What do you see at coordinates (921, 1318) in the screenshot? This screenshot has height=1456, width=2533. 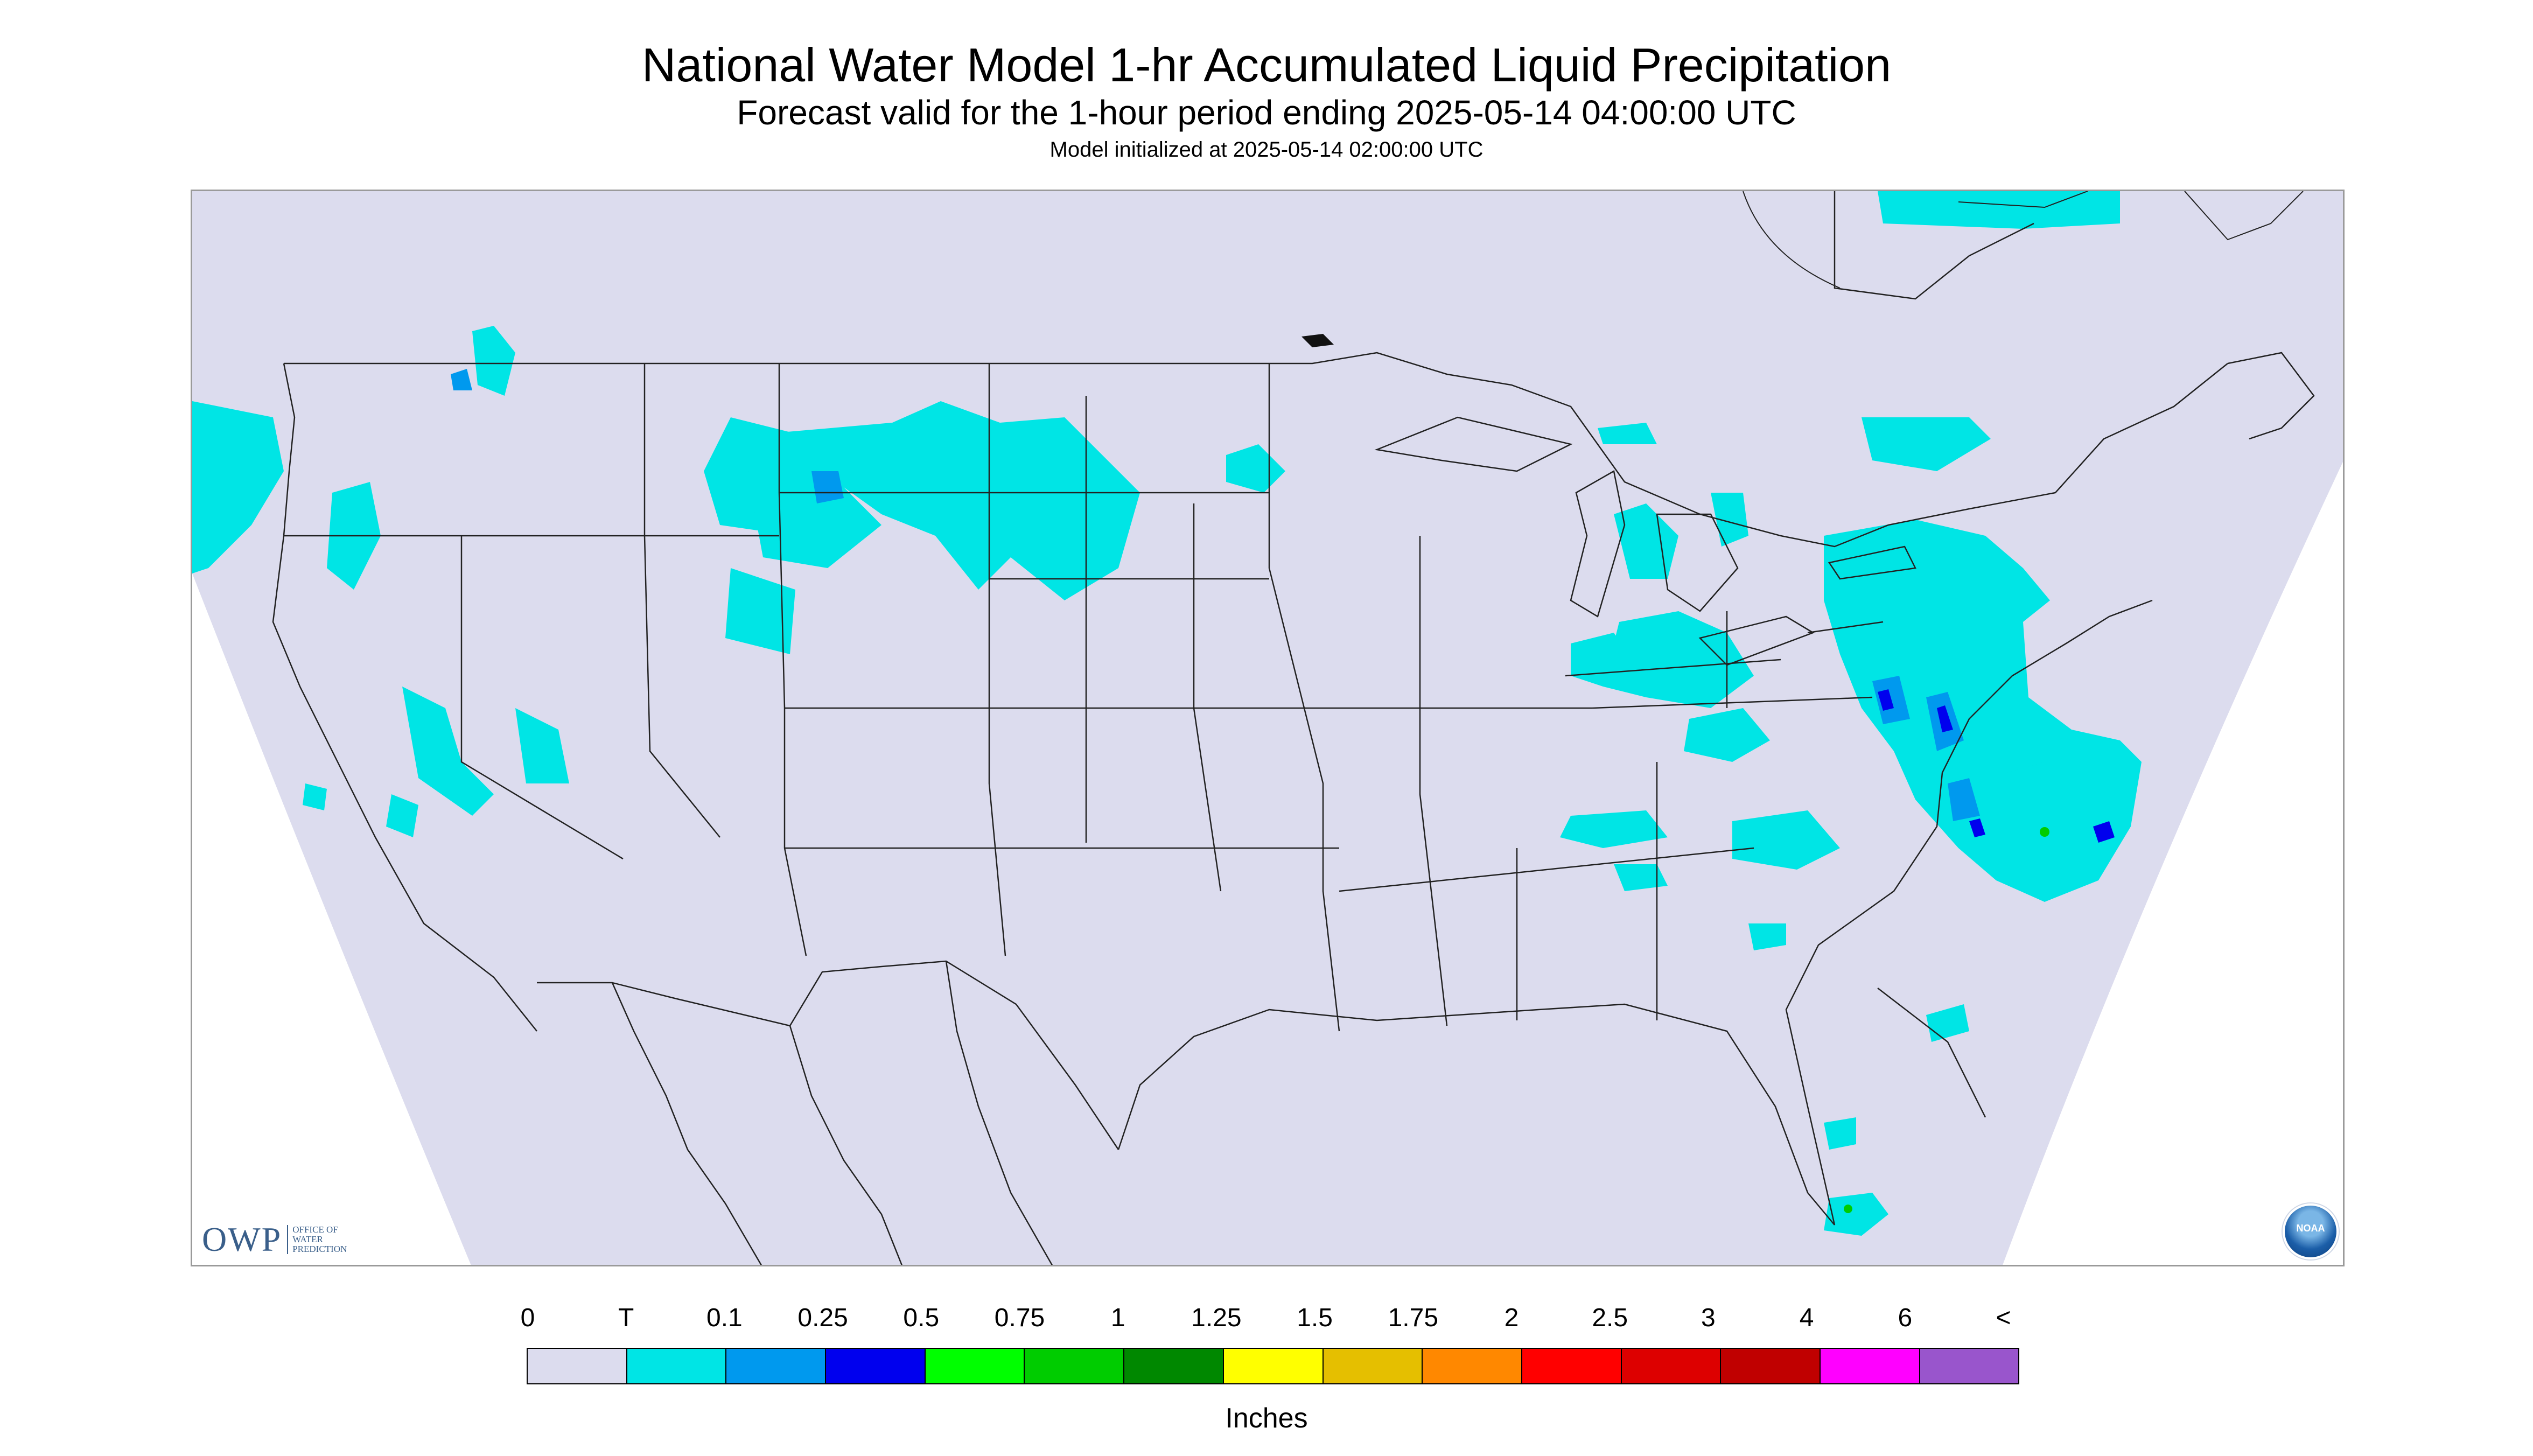 I see `legend-tick-label: 0.5` at bounding box center [921, 1318].